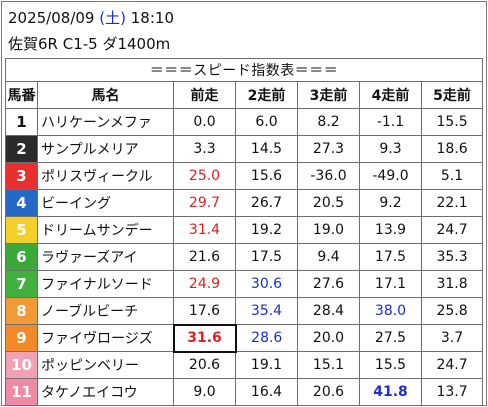  I want to click on speed-index-cell: 30.6, so click(266, 284).